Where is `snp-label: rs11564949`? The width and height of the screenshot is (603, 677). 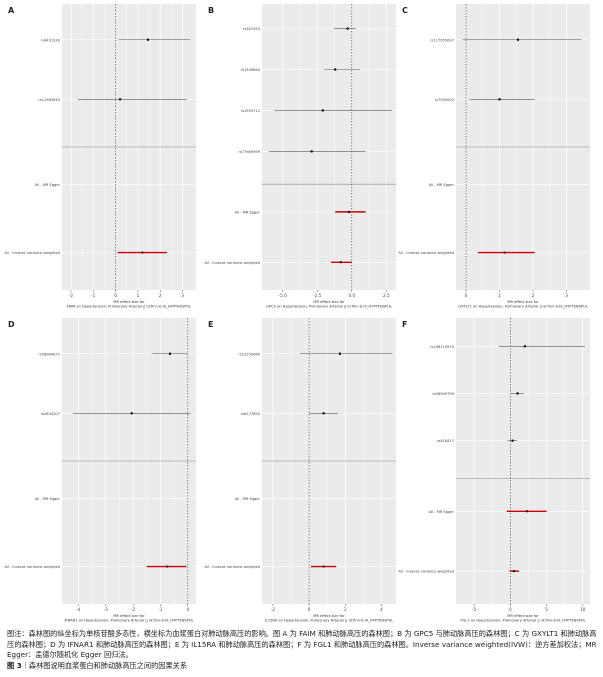
snp-label: rs11564949 is located at coordinates (49, 100).